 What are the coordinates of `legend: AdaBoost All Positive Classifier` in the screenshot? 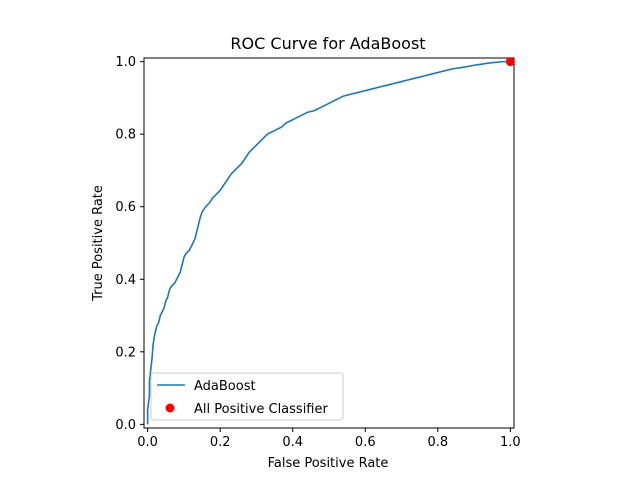 It's located at (247, 396).